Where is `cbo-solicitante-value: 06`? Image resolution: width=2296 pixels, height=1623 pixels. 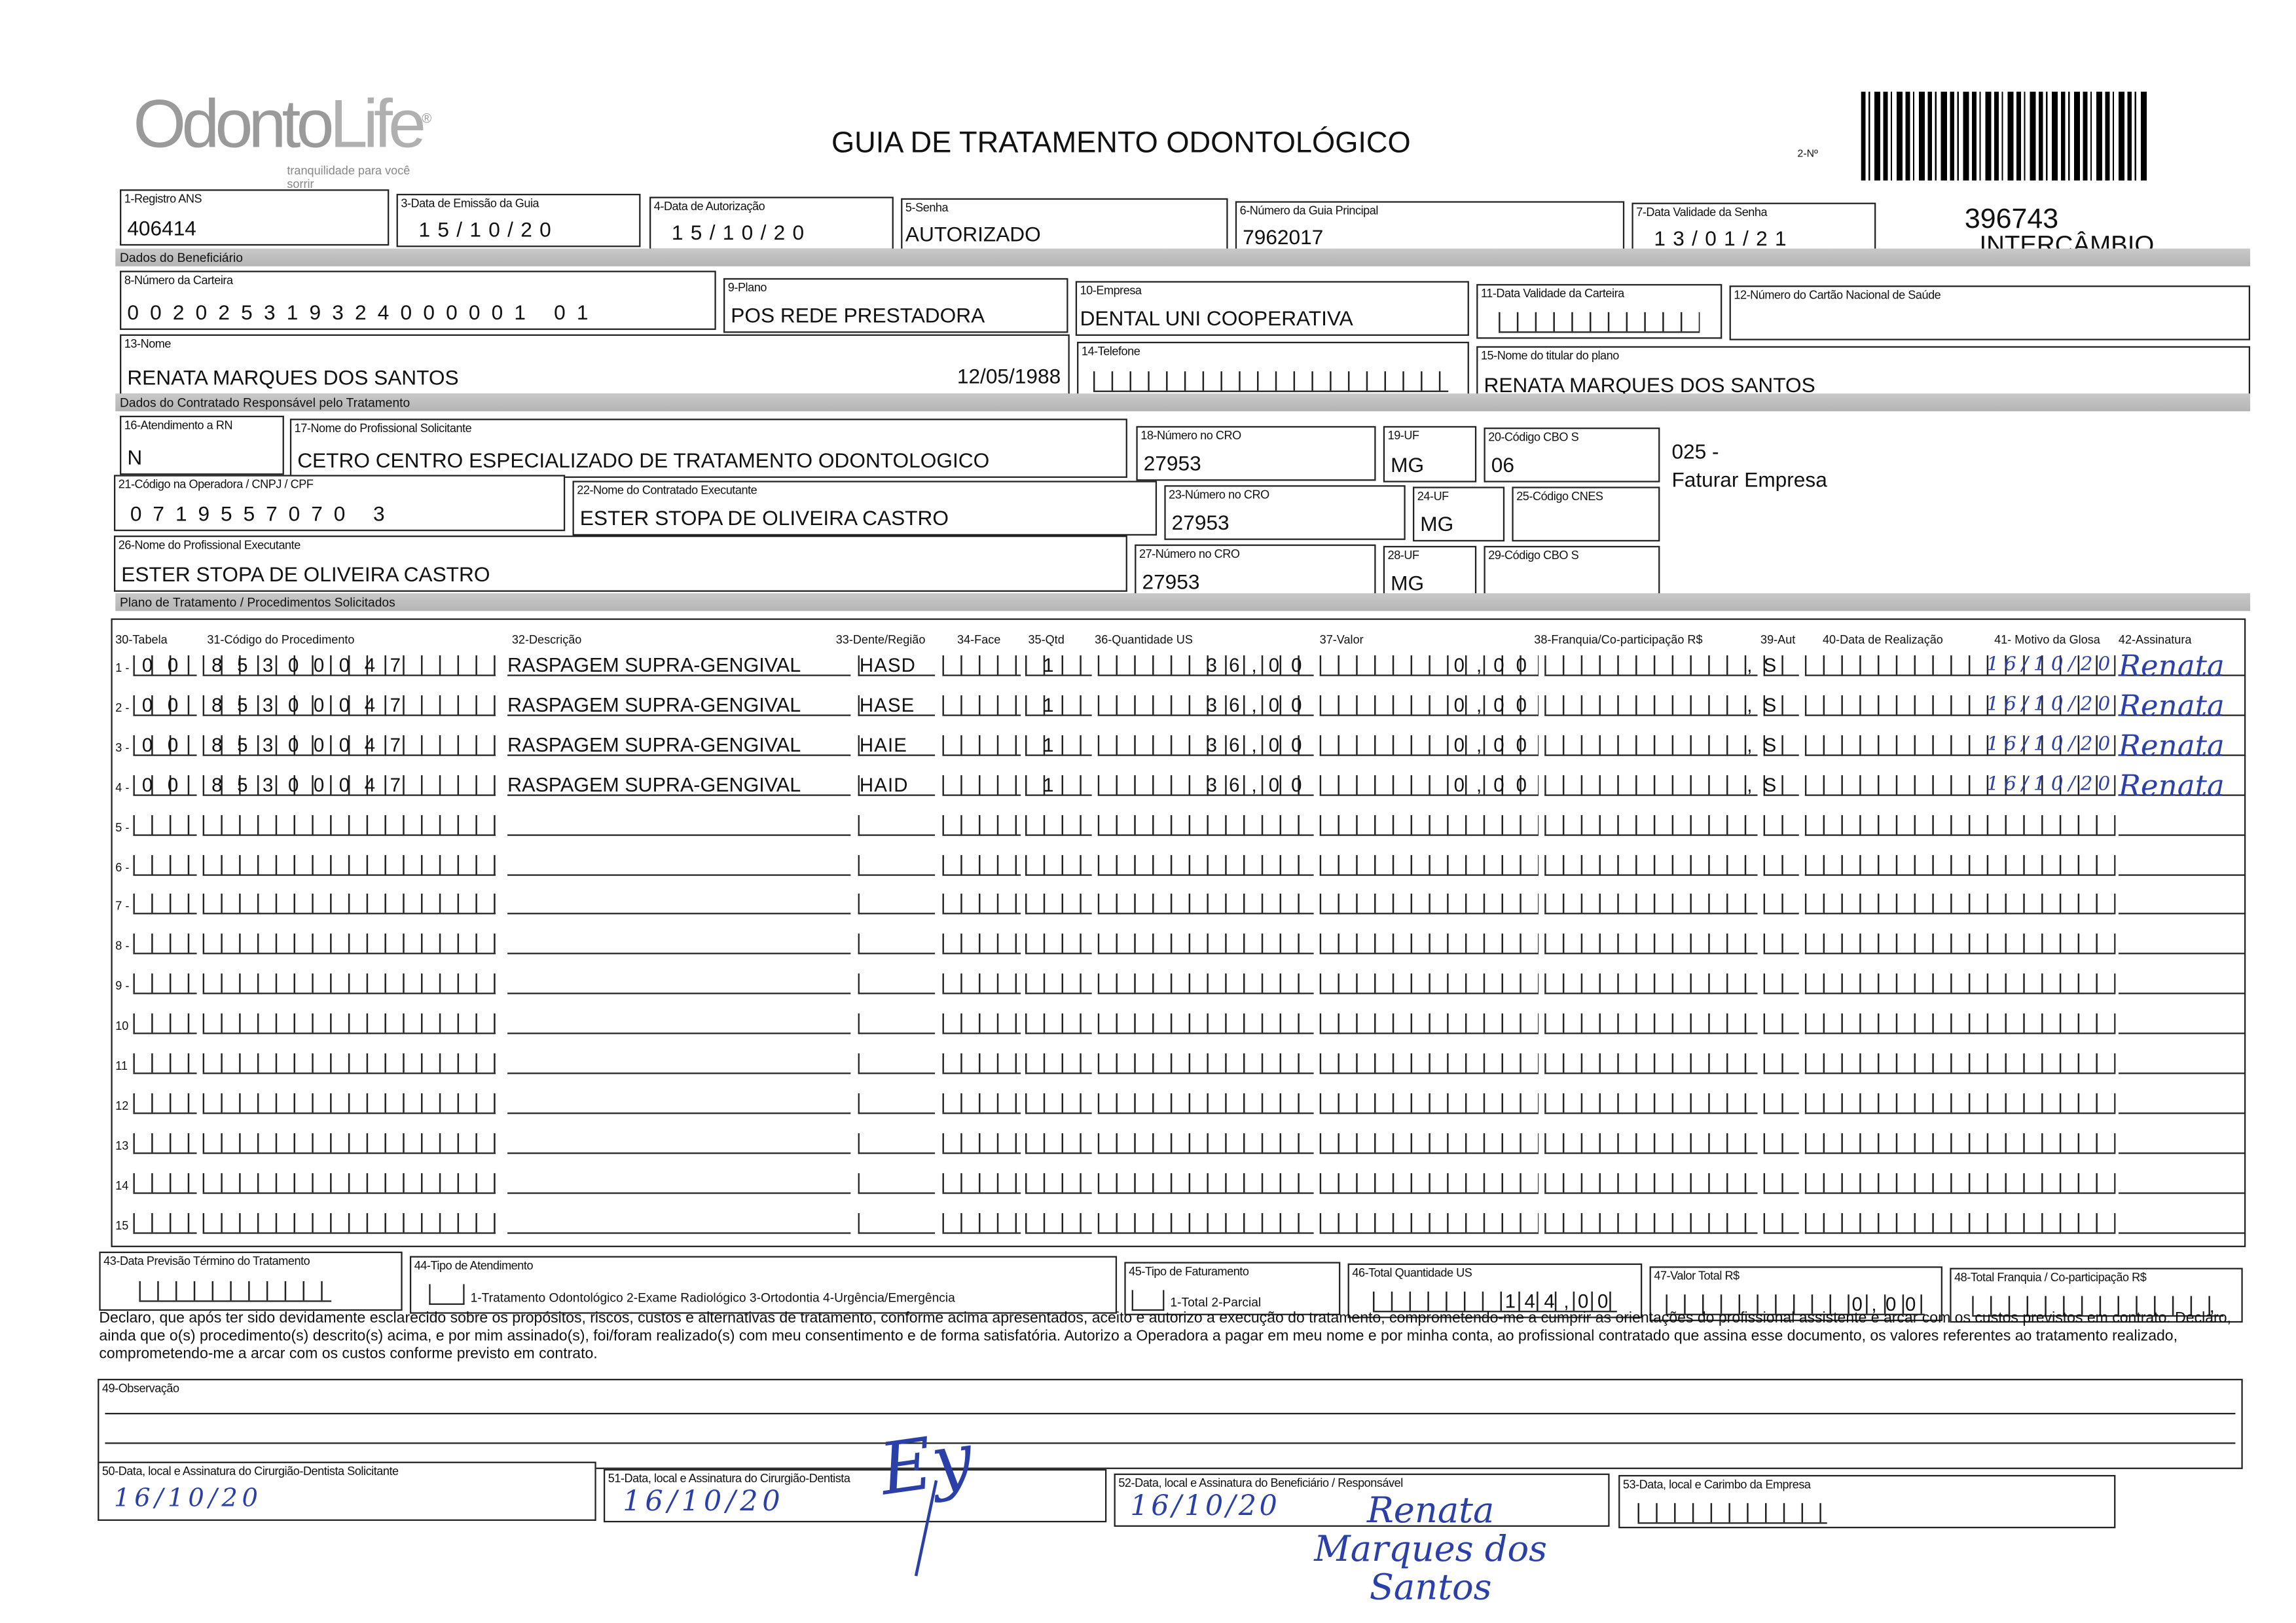
cbo-solicitante-value: 06 is located at coordinates (1502, 464).